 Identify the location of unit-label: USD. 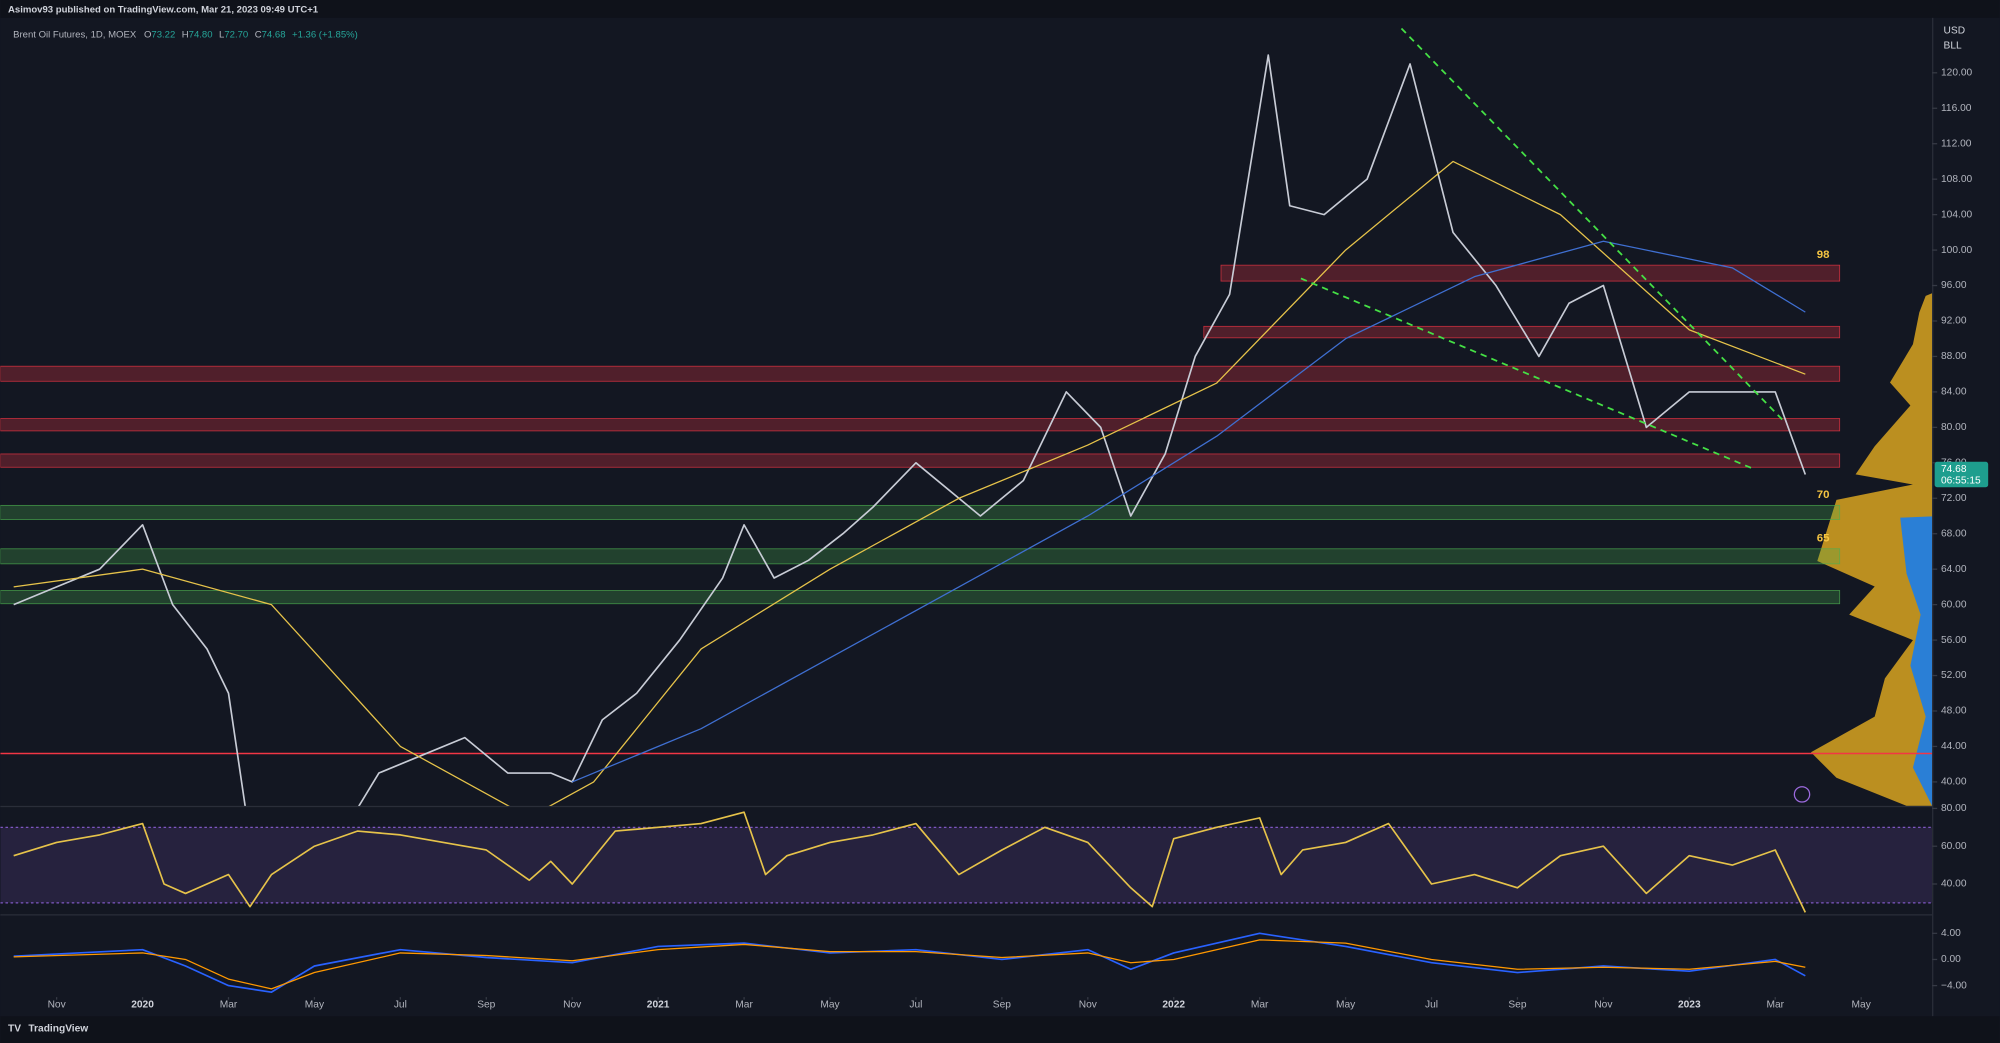
(1955, 30).